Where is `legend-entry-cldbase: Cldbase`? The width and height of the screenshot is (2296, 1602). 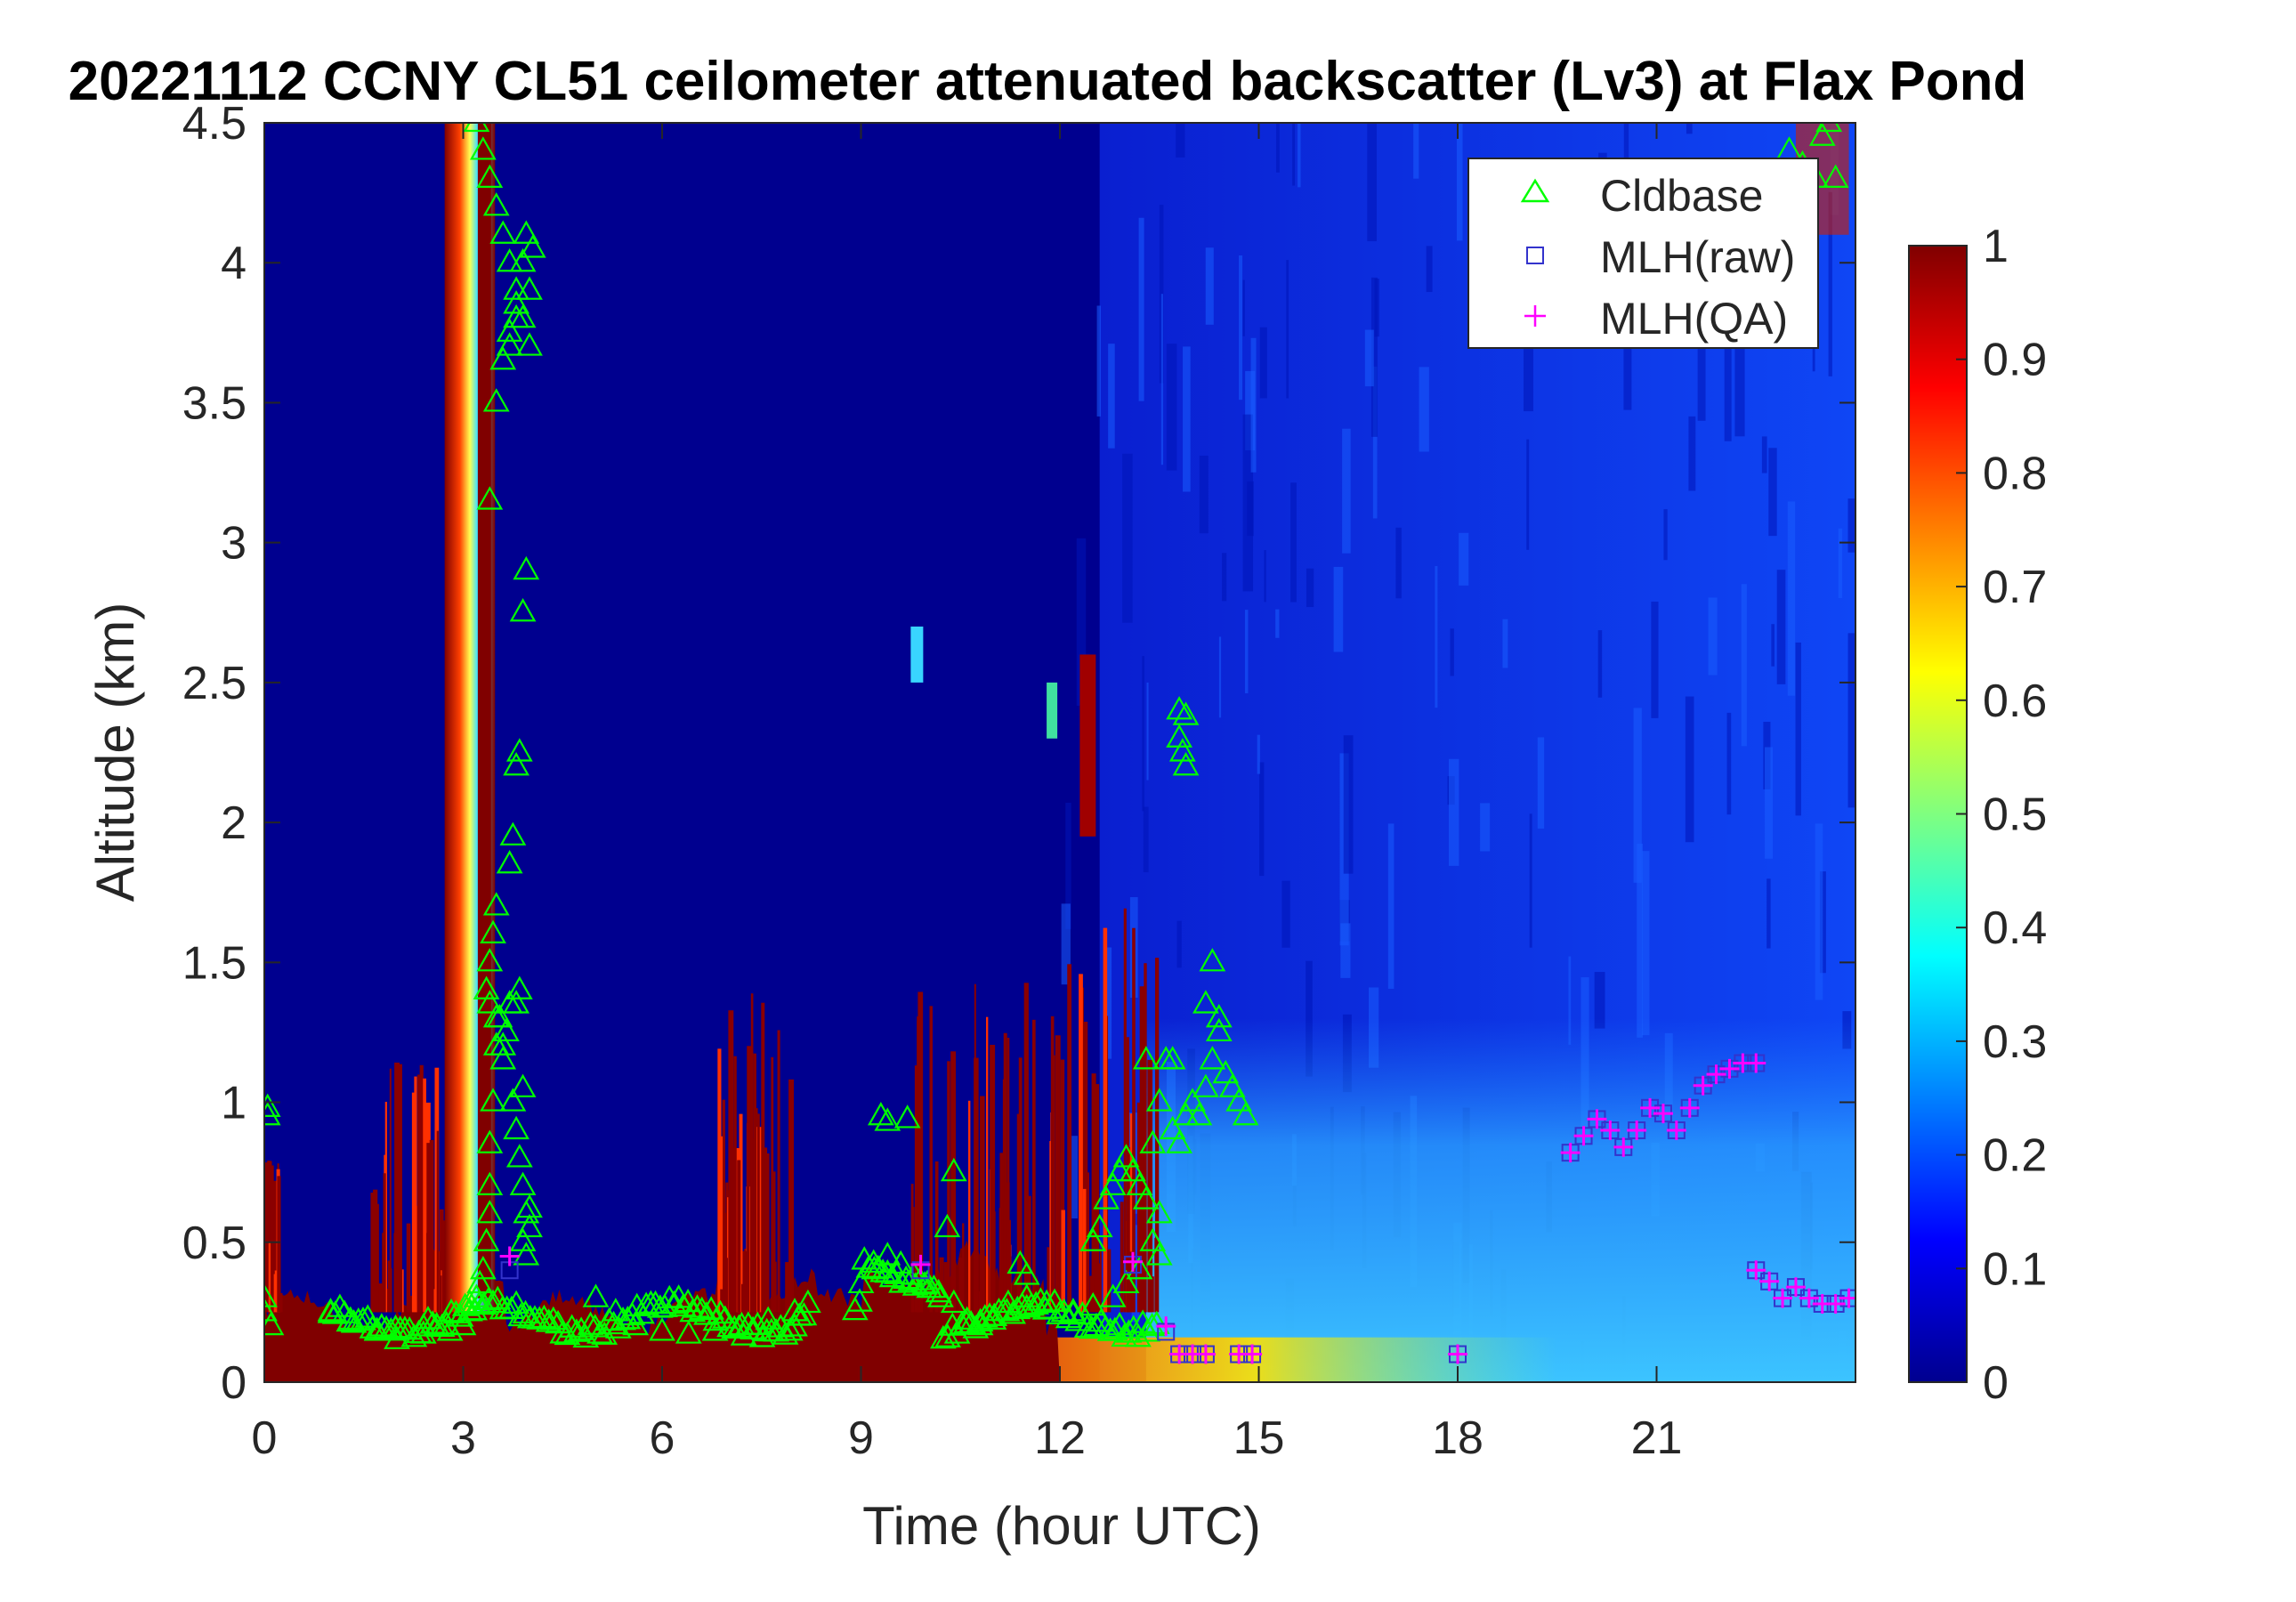 legend-entry-cldbase: Cldbase is located at coordinates (1641, 196).